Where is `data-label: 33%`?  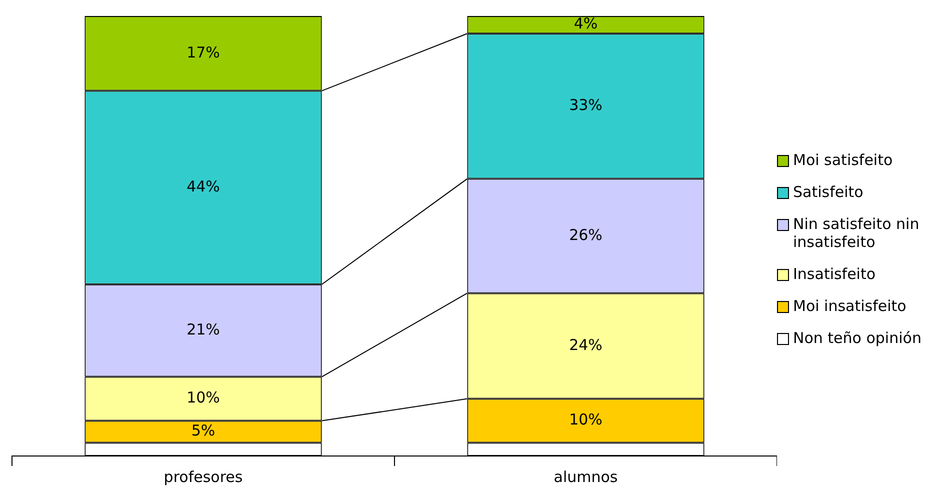 data-label: 33% is located at coordinates (585, 105).